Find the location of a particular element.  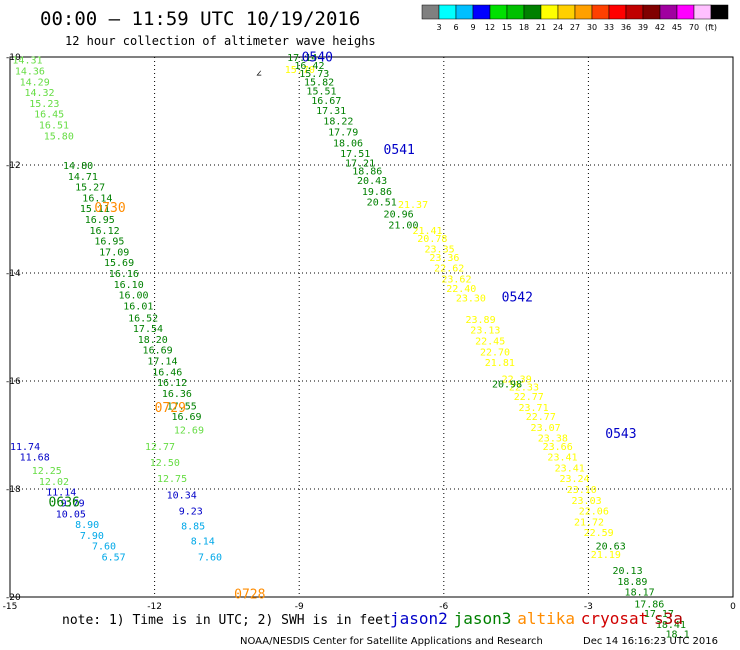

swh-value: 16.69 is located at coordinates (158, 351).